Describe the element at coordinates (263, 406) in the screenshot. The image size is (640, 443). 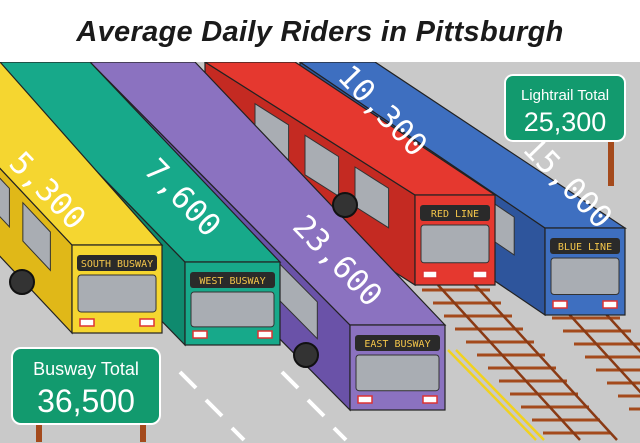
I see `road-markings` at that location.